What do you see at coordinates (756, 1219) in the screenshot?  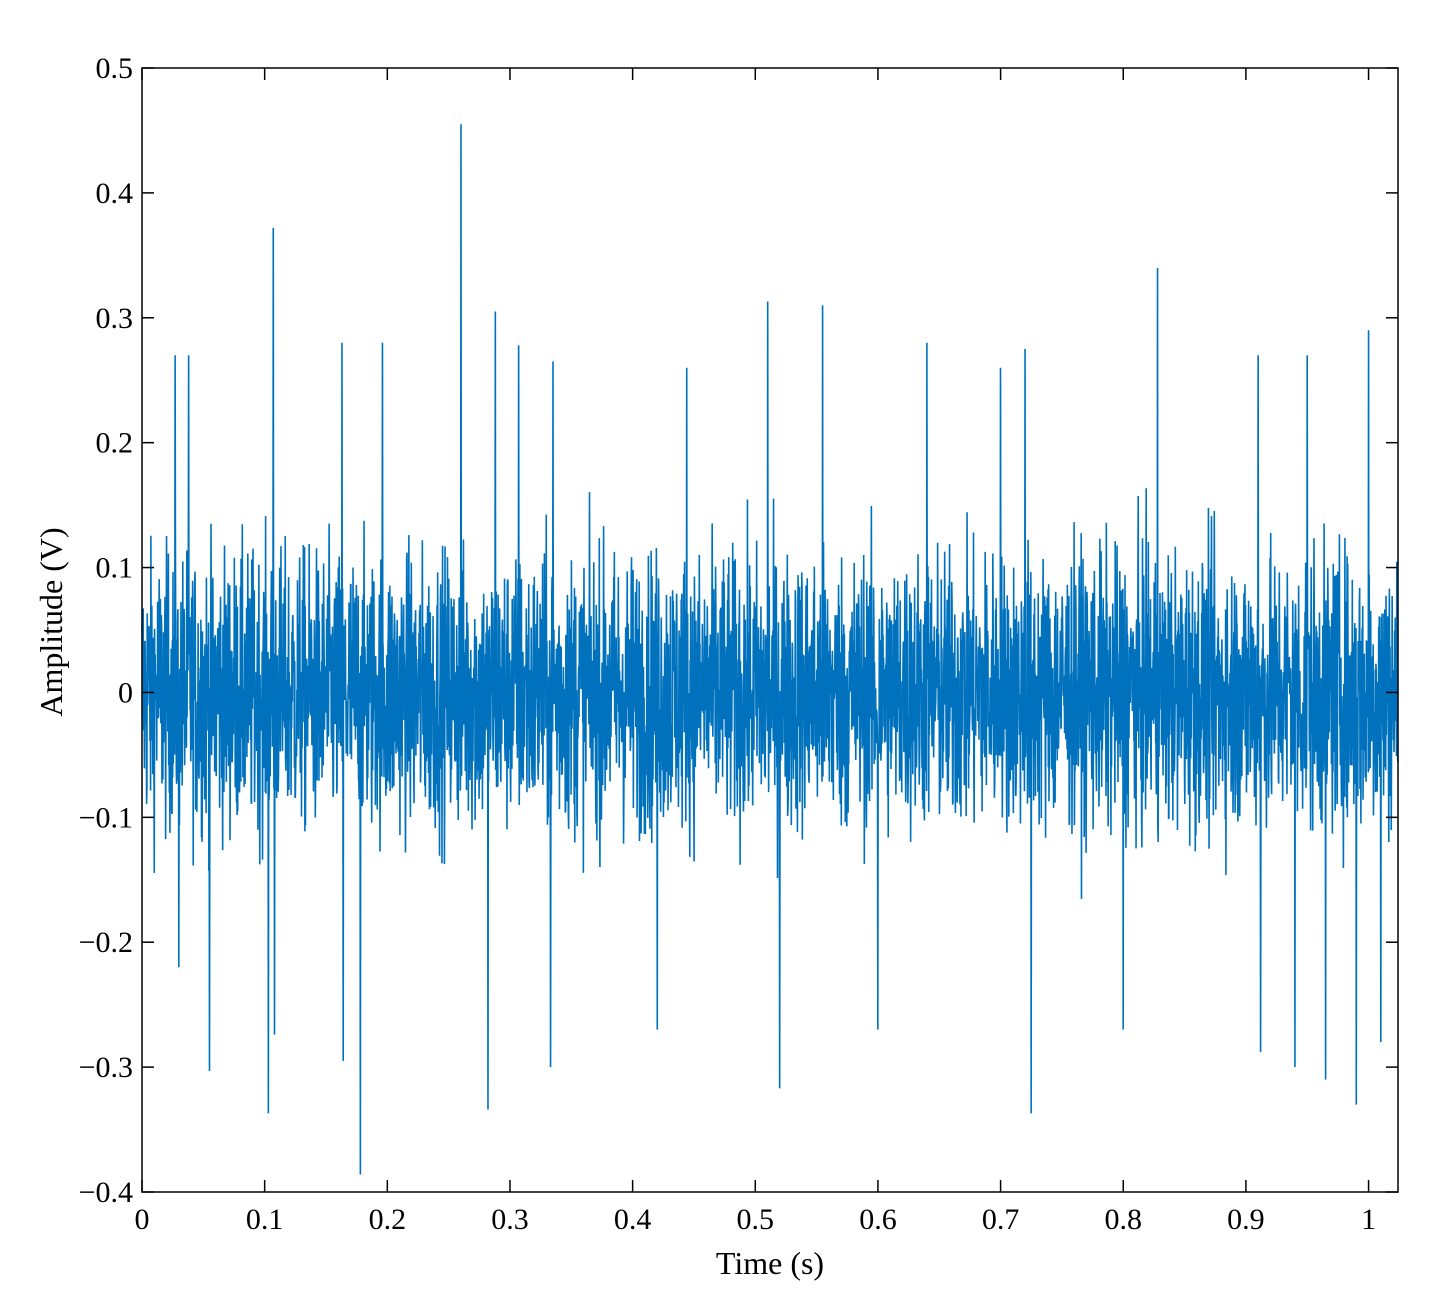 I see `x-tick-label: 0.5` at bounding box center [756, 1219].